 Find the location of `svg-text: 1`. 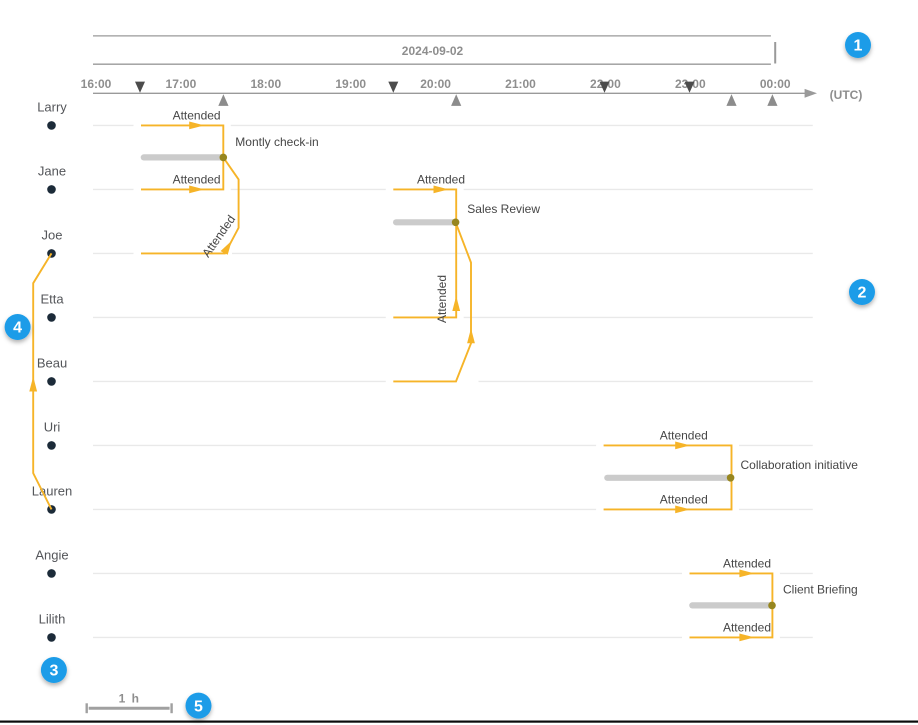

svg-text: 1 is located at coordinates (858, 46).